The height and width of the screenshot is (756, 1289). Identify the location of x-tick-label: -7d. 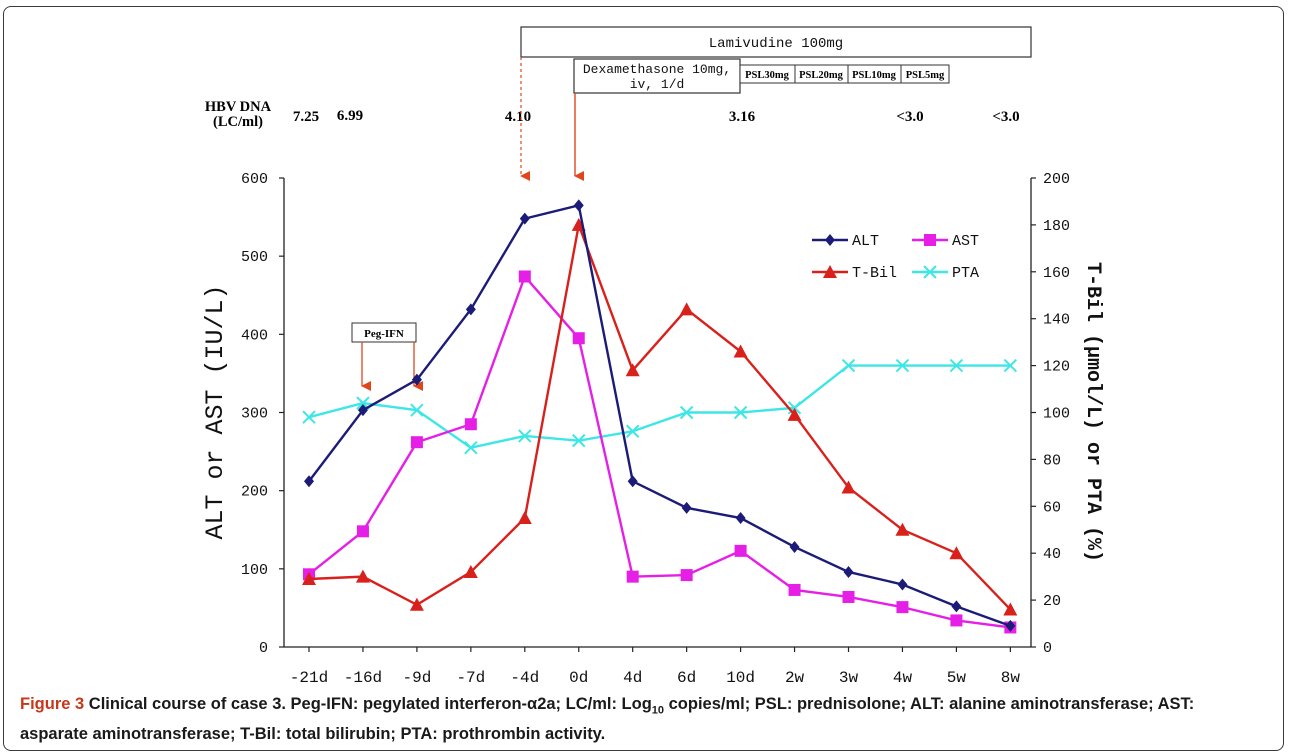
(470, 678).